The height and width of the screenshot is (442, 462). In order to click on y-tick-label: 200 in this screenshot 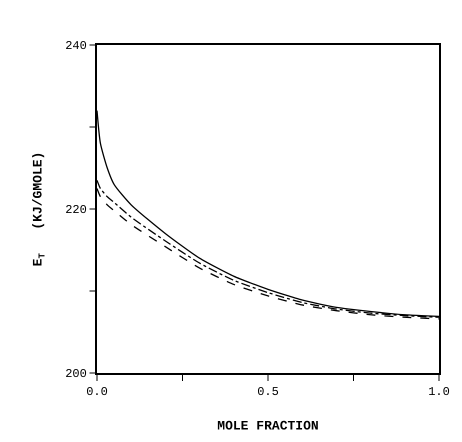, I will do `click(76, 374)`.